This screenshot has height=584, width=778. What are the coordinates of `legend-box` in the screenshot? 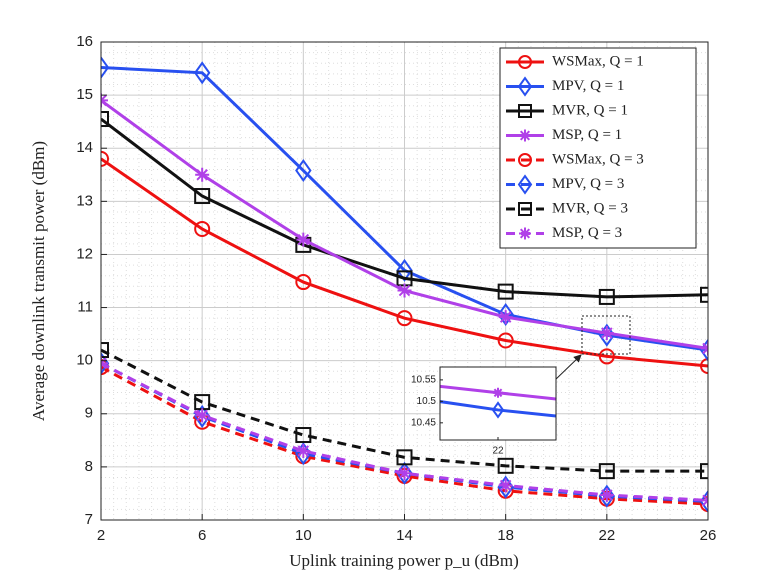 It's located at (598, 148).